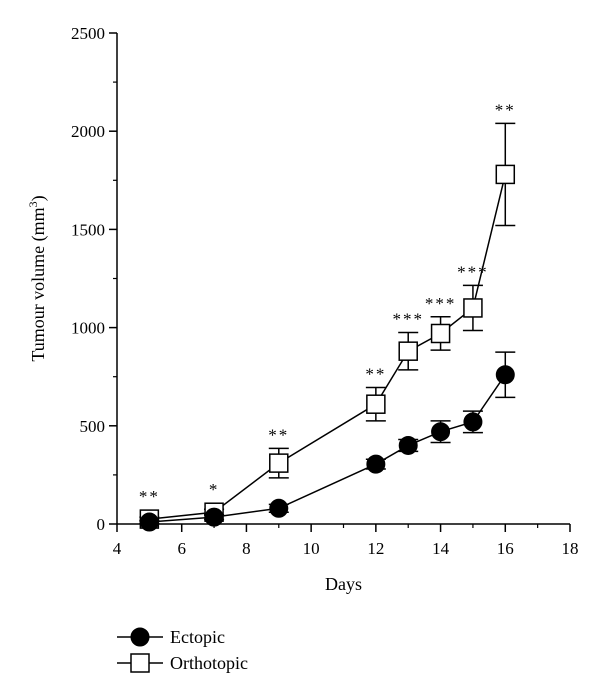 This screenshot has width=600, height=698. Describe the element at coordinates (197, 637) in the screenshot. I see `legend-label: Ectopic` at that location.